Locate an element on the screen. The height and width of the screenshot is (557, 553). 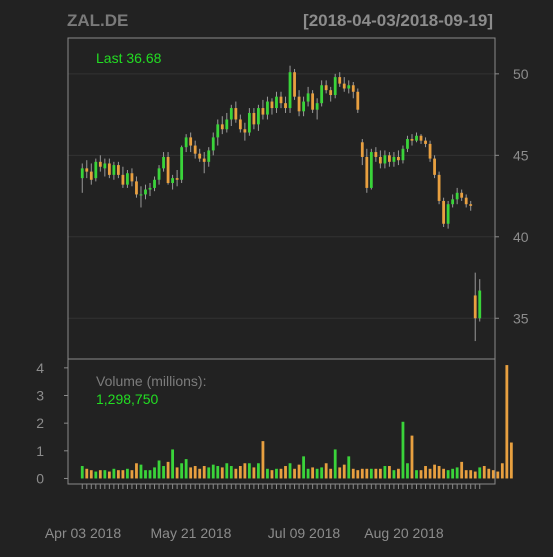
price-tick-label: 45 is located at coordinates (521, 155).